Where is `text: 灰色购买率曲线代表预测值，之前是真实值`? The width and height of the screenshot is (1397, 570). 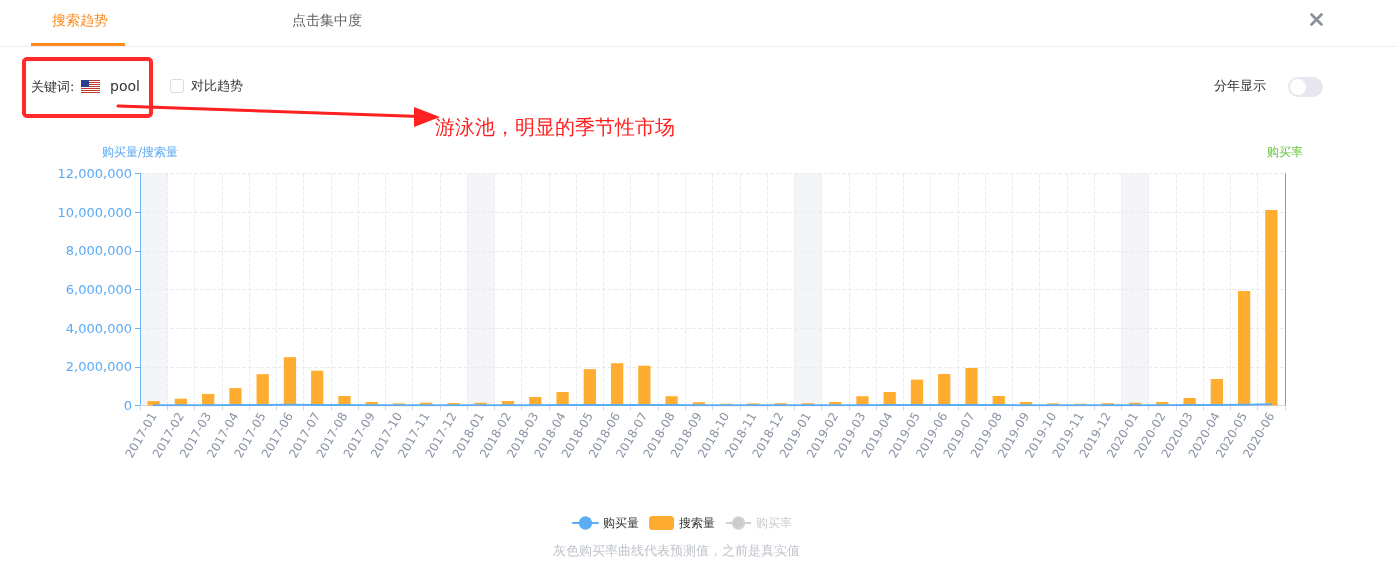
text: 灰色购买率曲线代表预测值，之前是真实值 is located at coordinates (676, 550).